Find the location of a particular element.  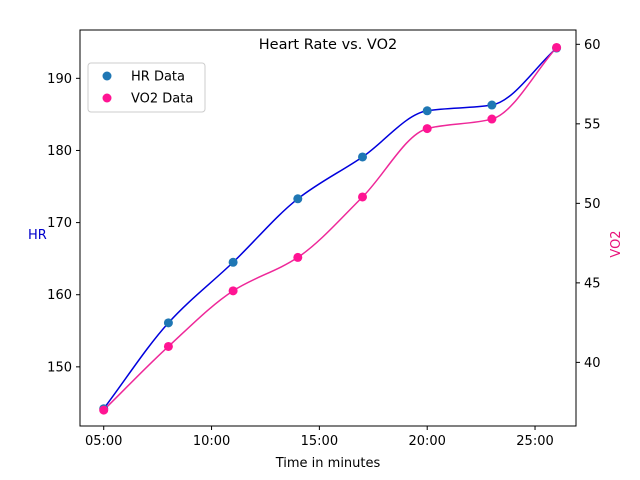

right-y-tick-label: 60 is located at coordinates (592, 45).